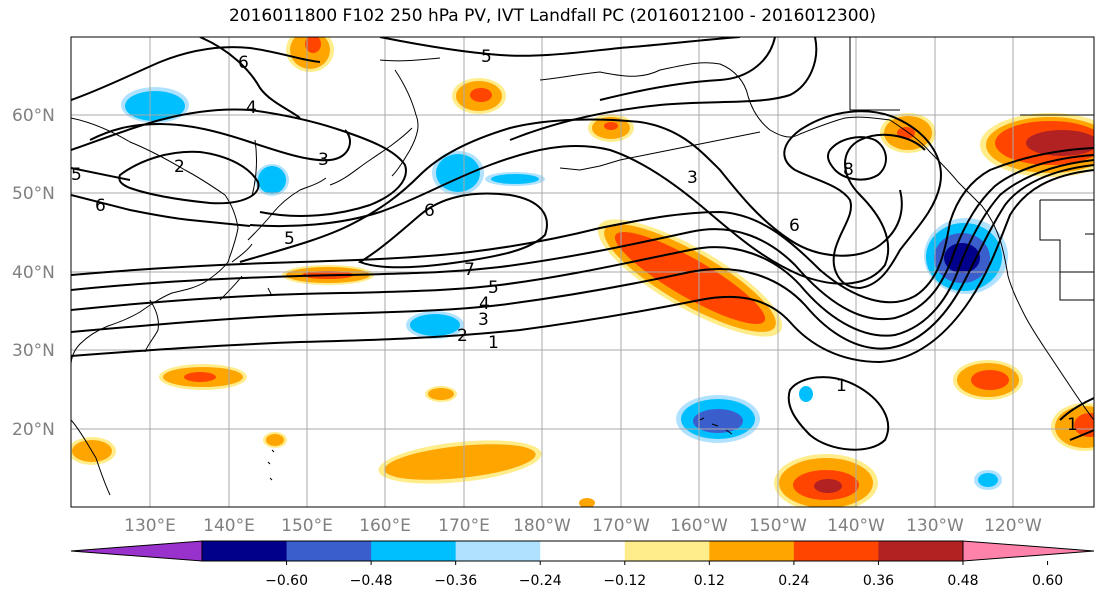  Describe the element at coordinates (793, 581) in the screenshot. I see `colorbar-tick-label: 0.24` at that location.